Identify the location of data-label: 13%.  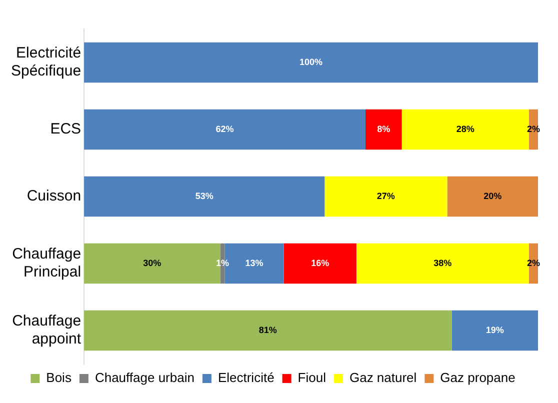
(254, 263).